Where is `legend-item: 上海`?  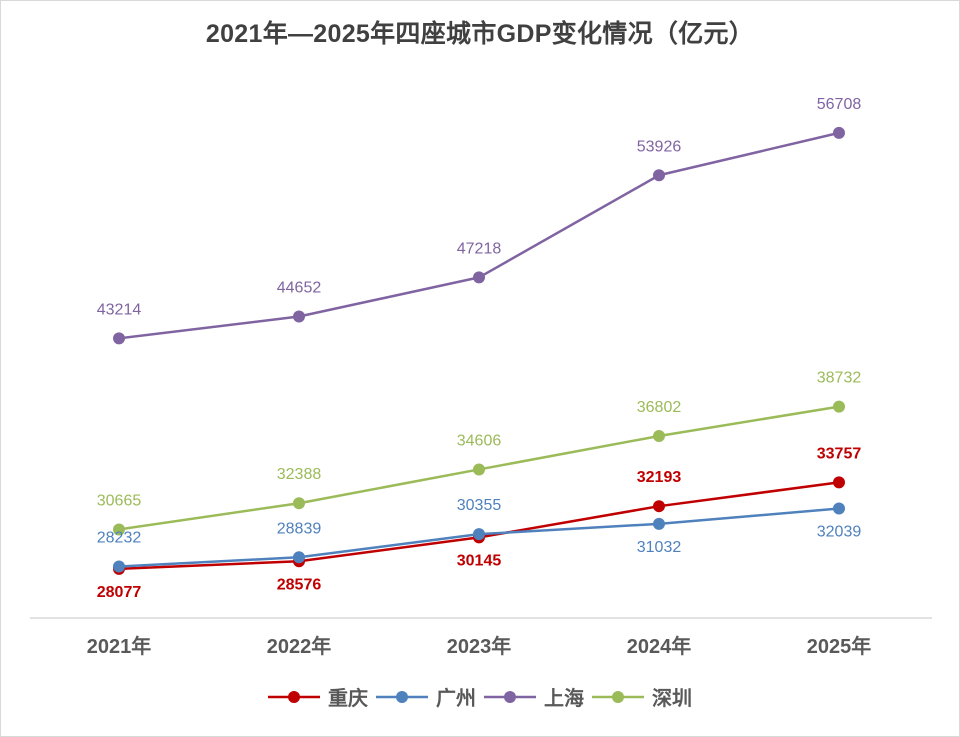 legend-item: 上海 is located at coordinates (534, 696).